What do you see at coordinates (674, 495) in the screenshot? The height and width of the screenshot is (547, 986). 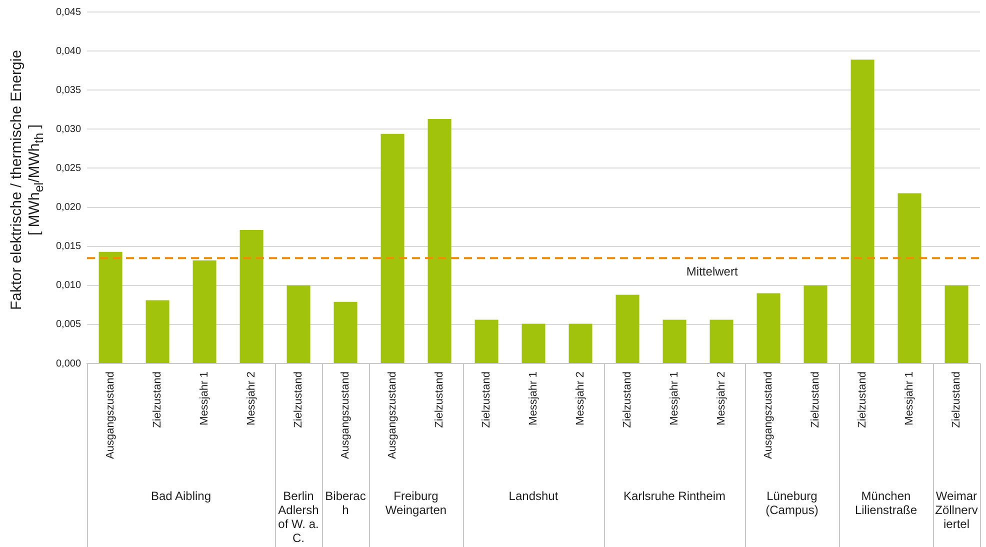 I see `text: Karlsruhe Rintheim` at bounding box center [674, 495].